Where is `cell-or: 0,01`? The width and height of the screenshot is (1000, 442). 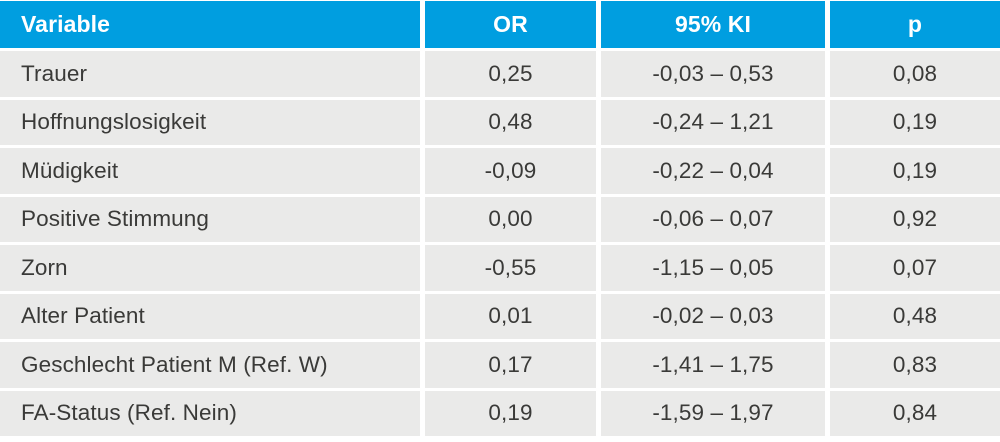 cell-or: 0,01 is located at coordinates (510, 316).